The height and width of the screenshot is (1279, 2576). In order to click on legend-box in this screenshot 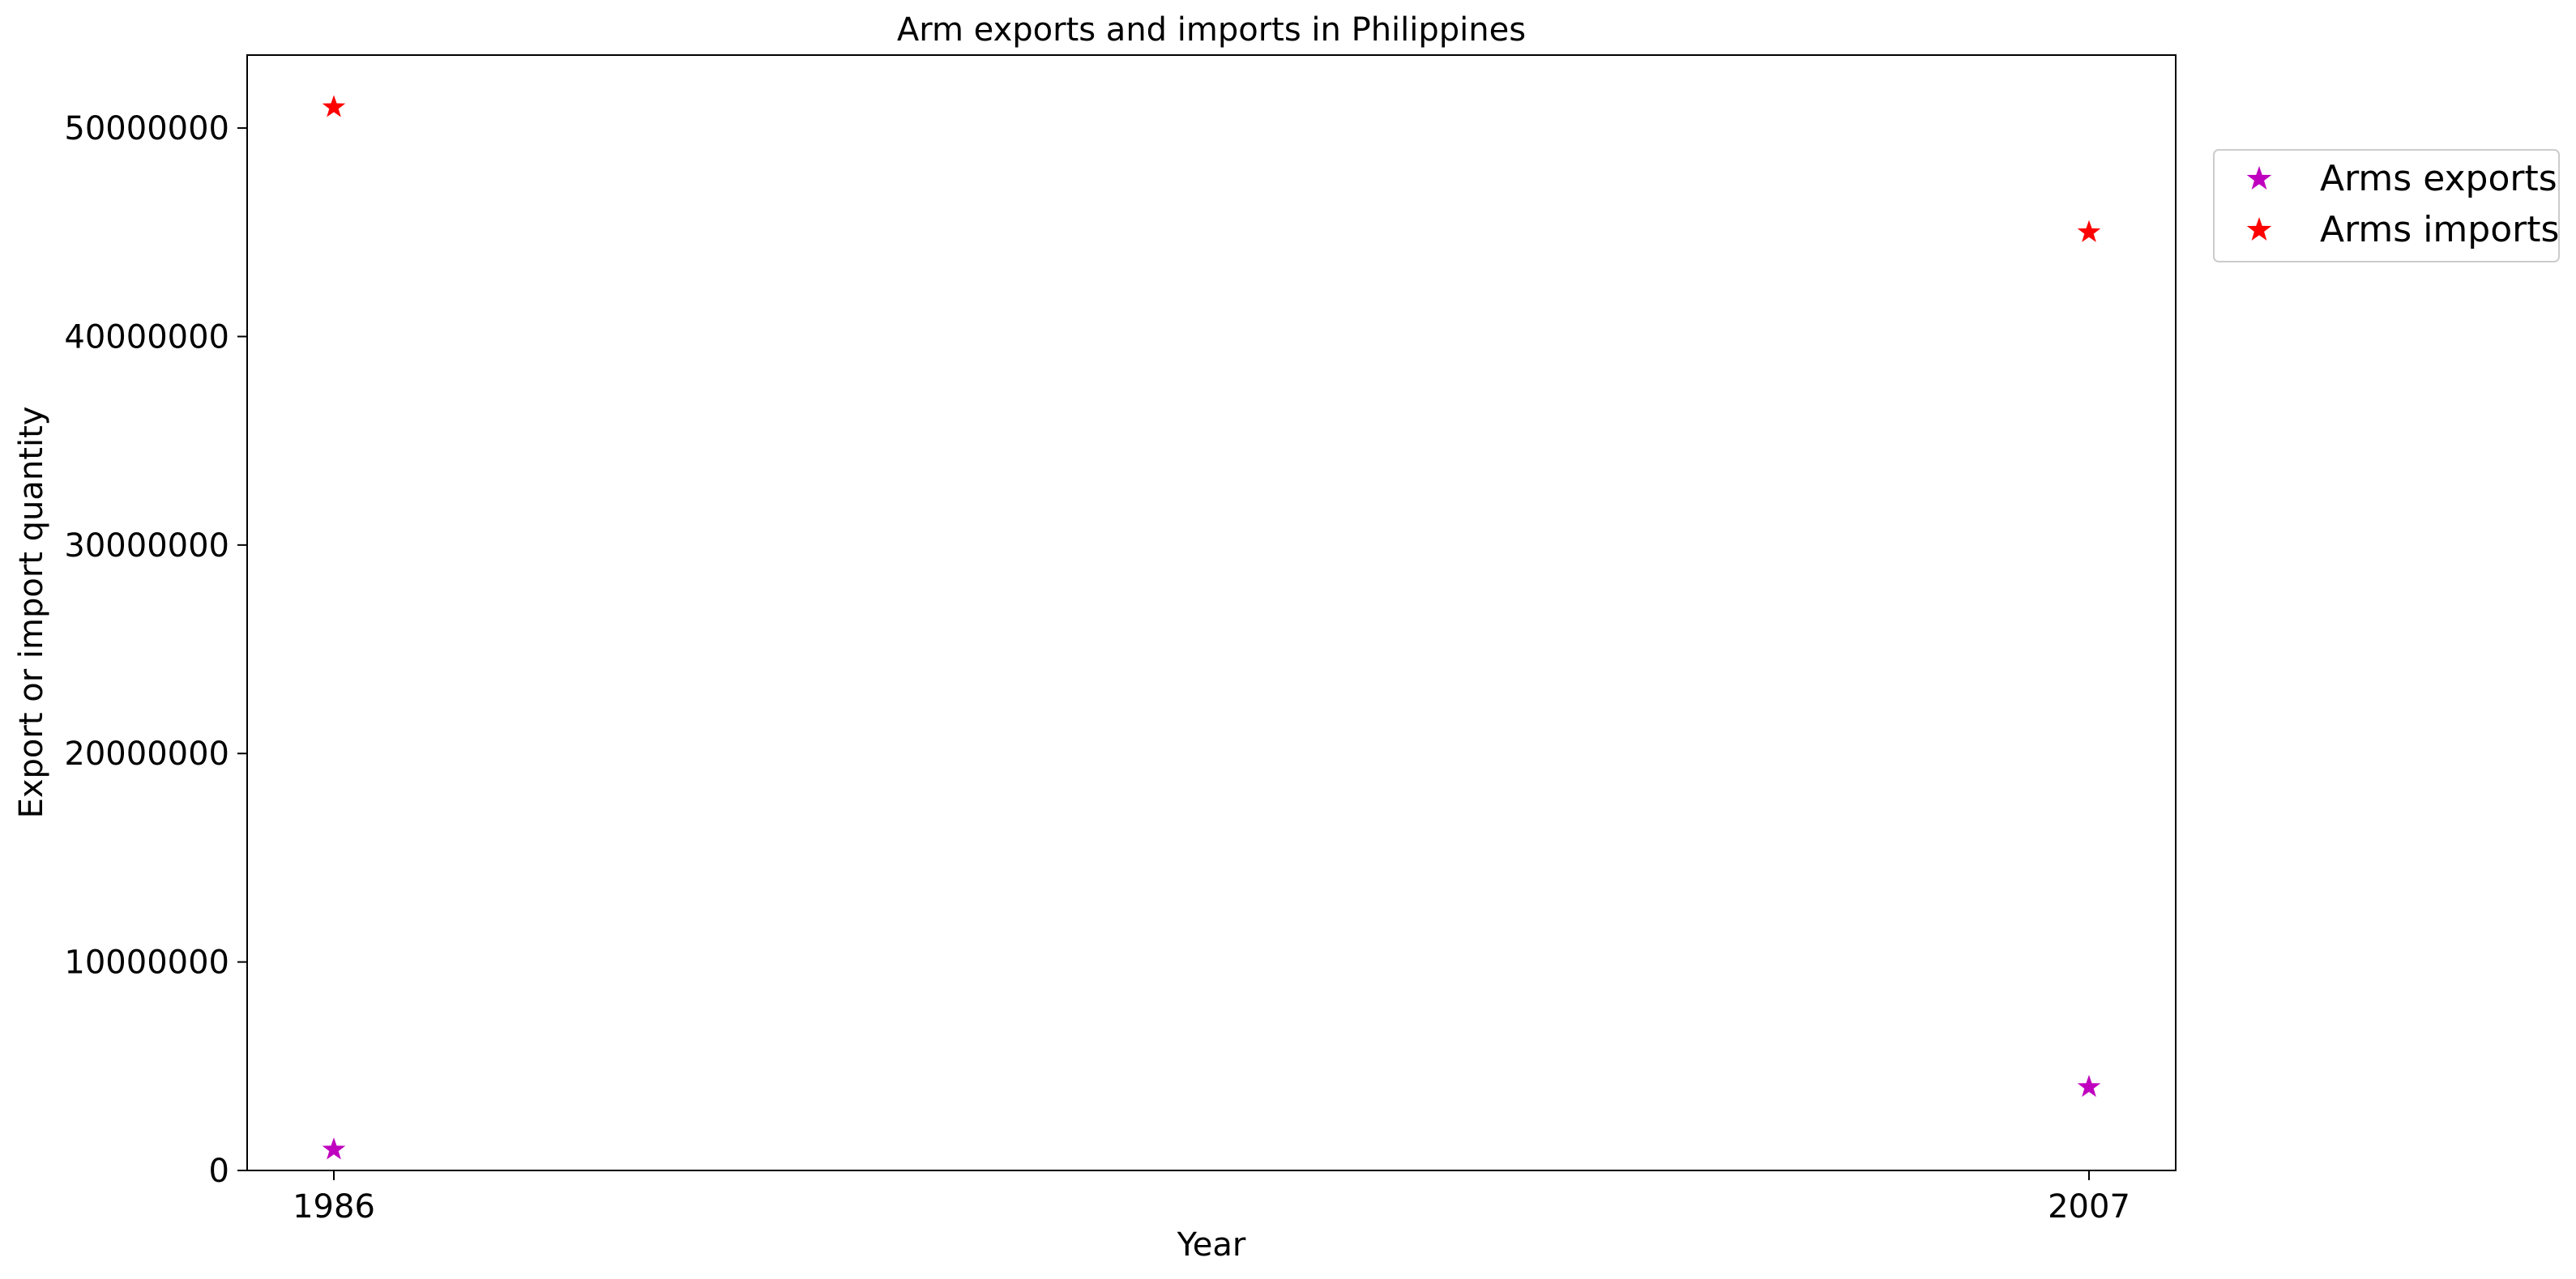, I will do `click(2386, 205)`.